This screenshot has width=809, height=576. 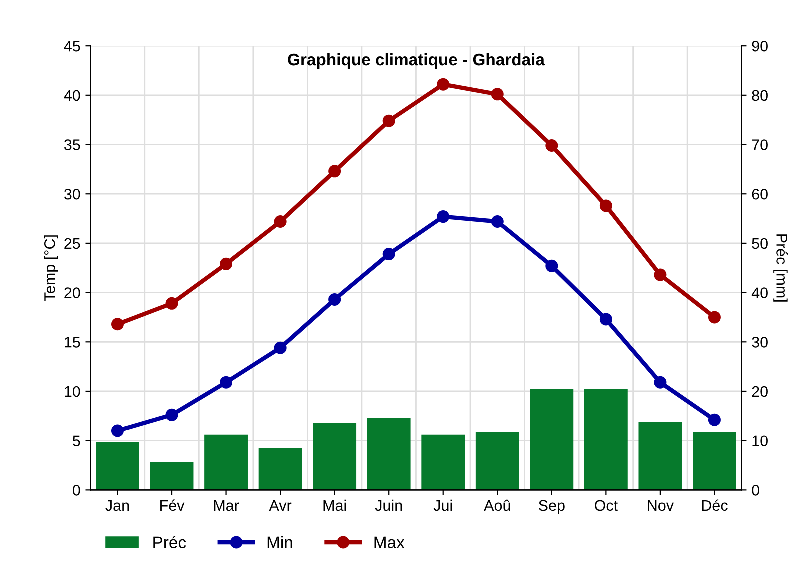 I want to click on y2-tick-label: 40, so click(x=760, y=293).